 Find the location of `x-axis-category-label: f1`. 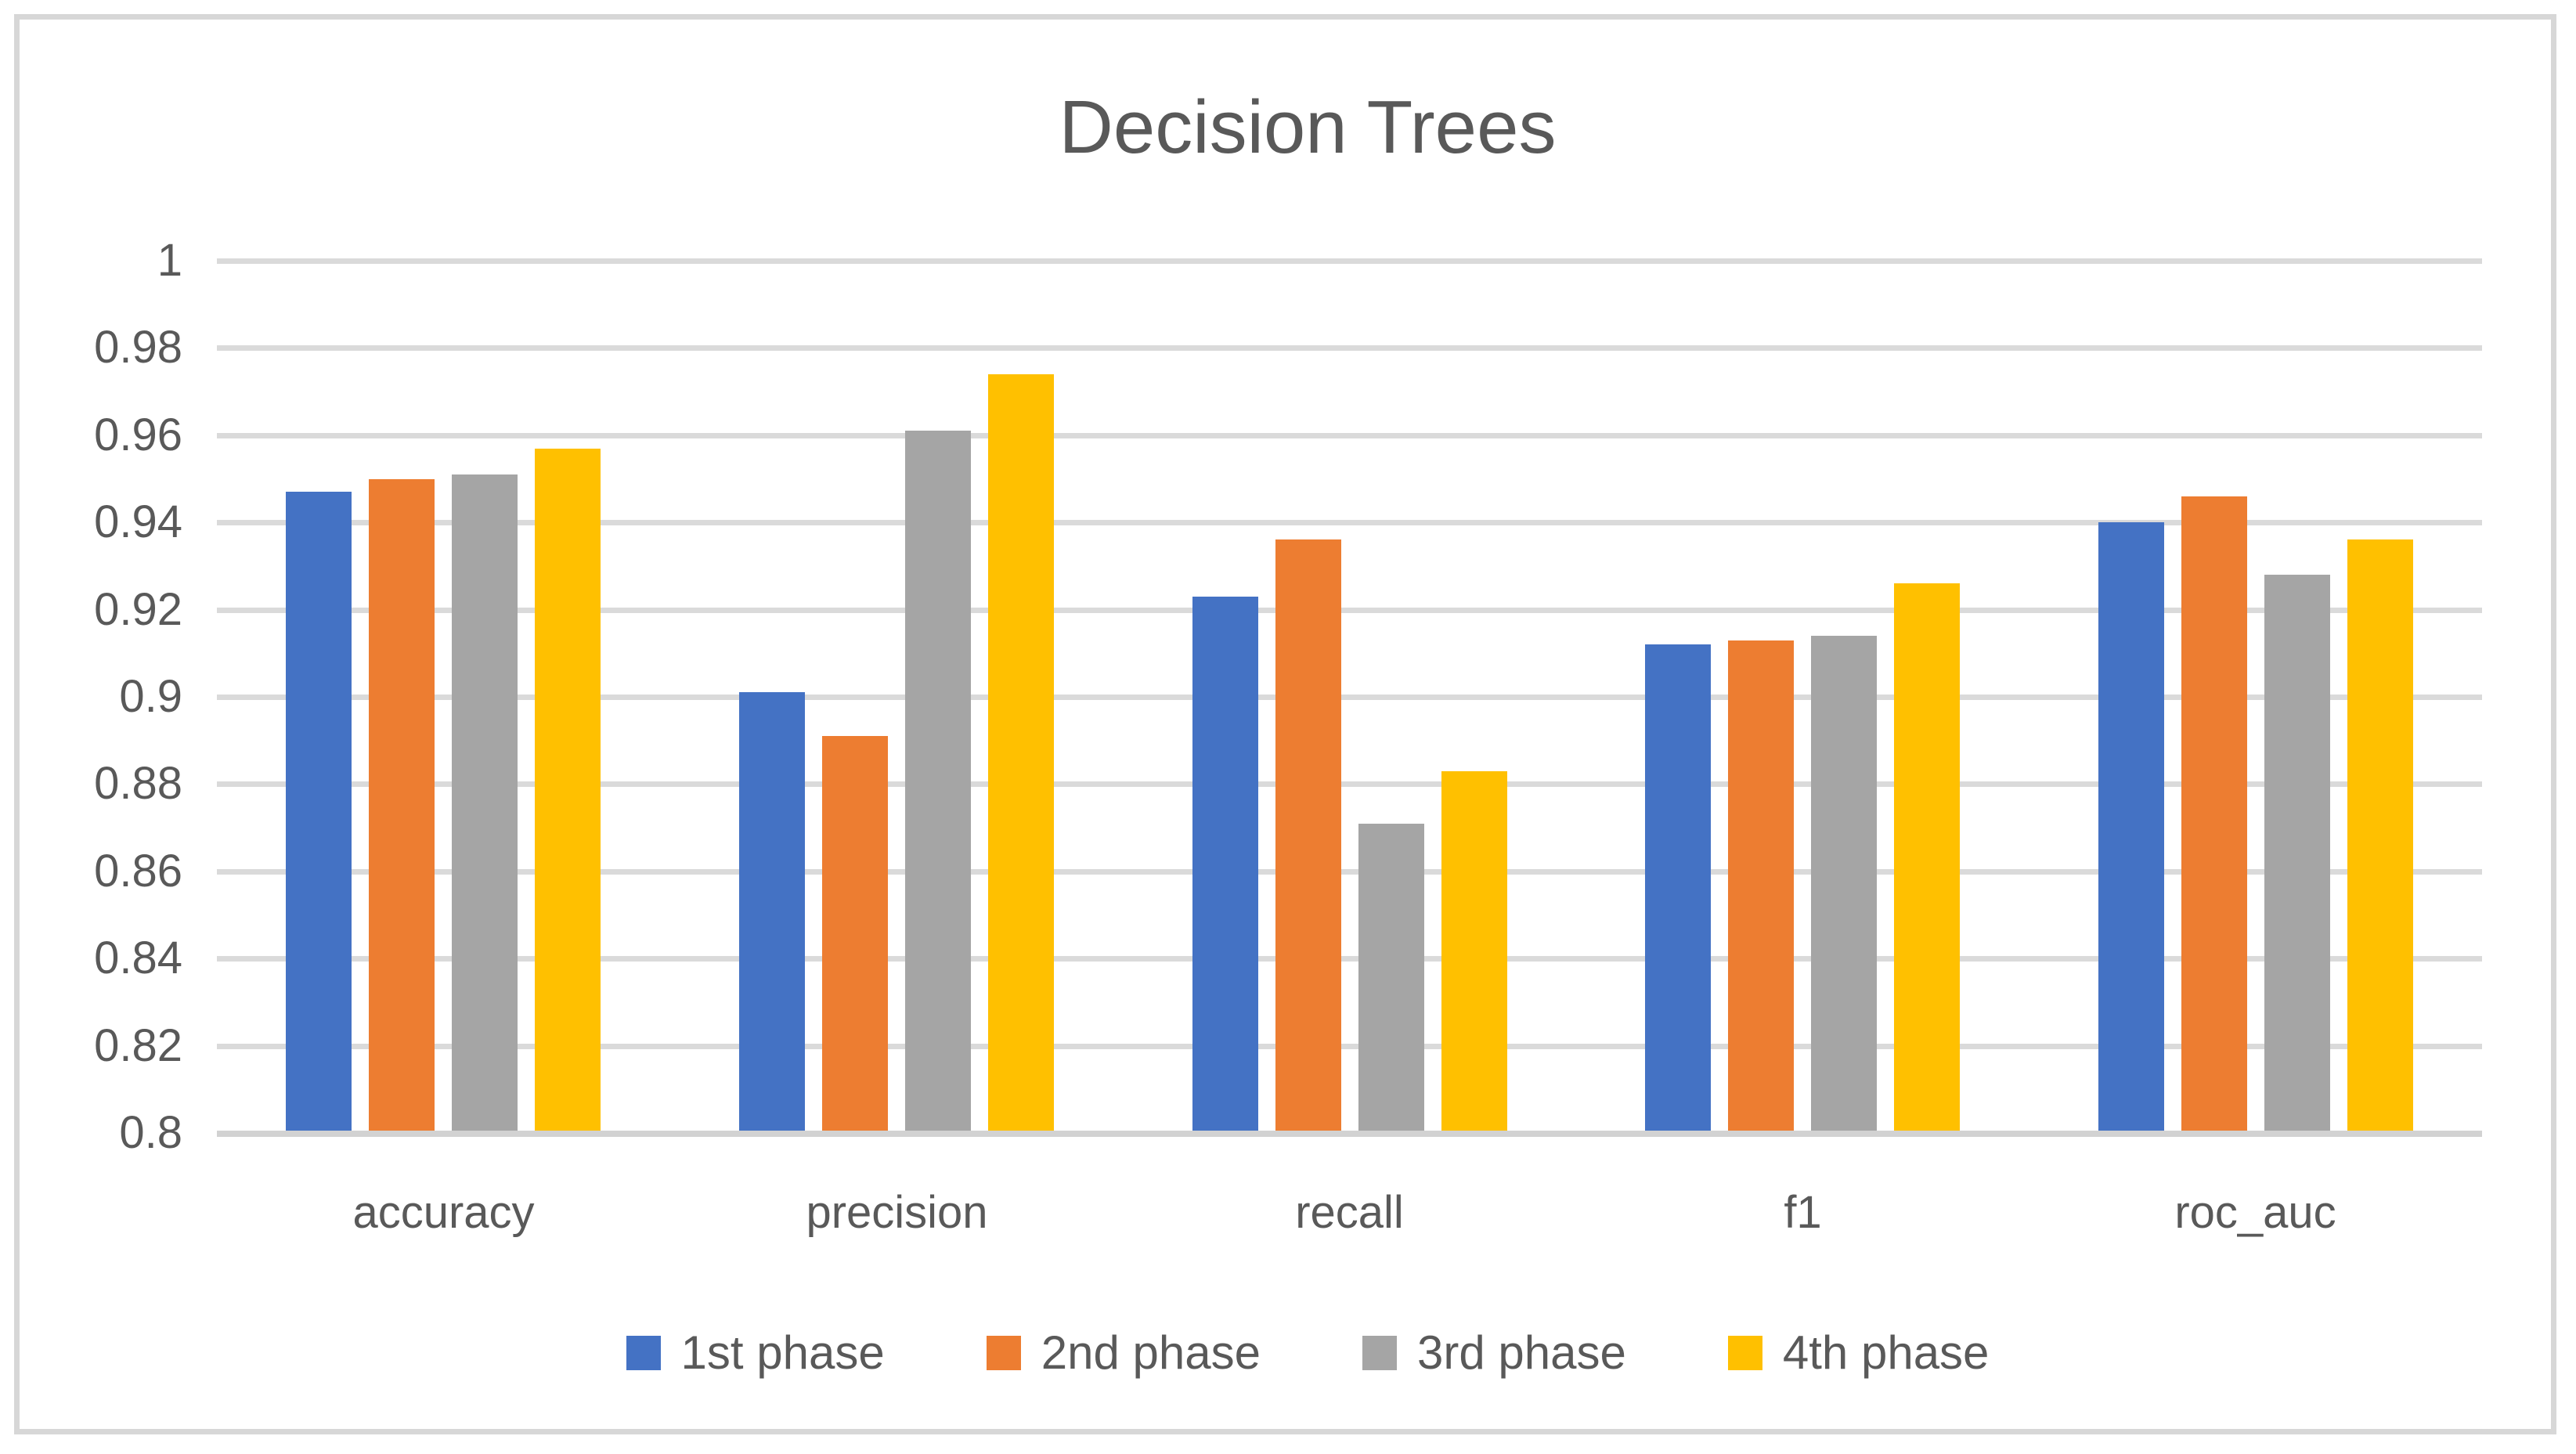

x-axis-category-label: f1 is located at coordinates (1803, 1212).